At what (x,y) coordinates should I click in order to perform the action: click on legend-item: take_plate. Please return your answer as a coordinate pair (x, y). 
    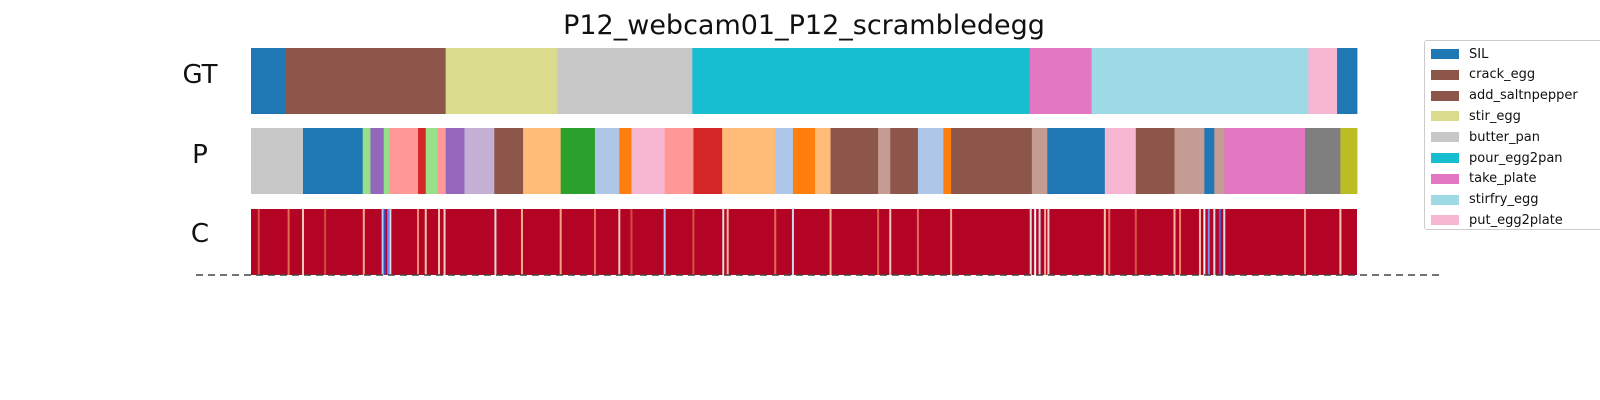
    Looking at the image, I should click on (1484, 179).